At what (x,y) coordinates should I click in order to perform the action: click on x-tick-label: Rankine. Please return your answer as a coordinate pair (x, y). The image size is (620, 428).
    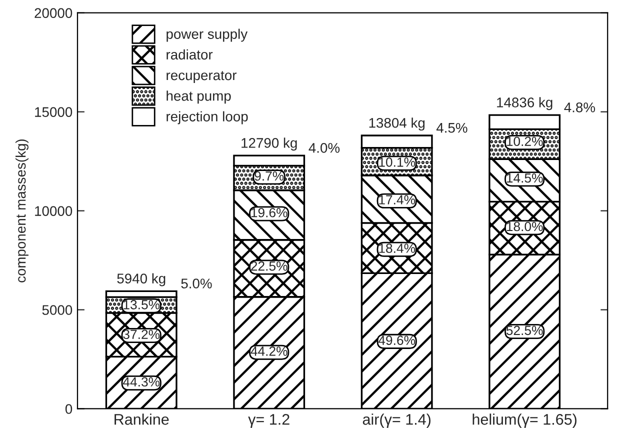
    Looking at the image, I should click on (141, 419).